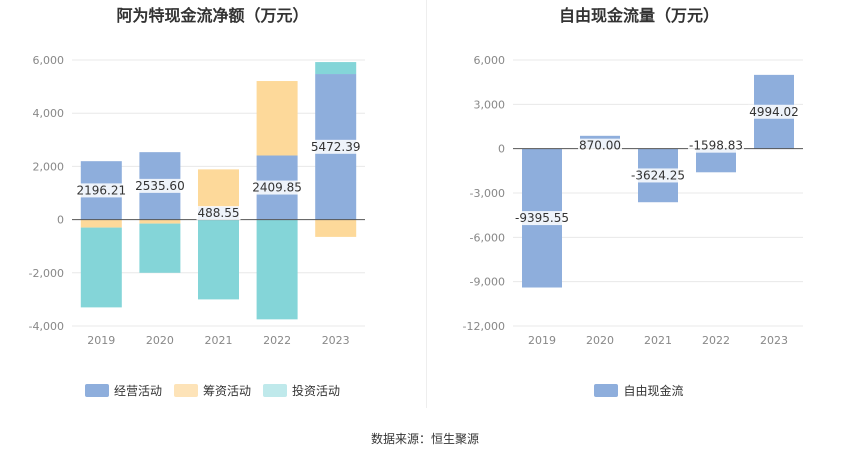 The image size is (850, 459). Describe the element at coordinates (226, 391) in the screenshot. I see `legend-label: 筹资活动` at that location.